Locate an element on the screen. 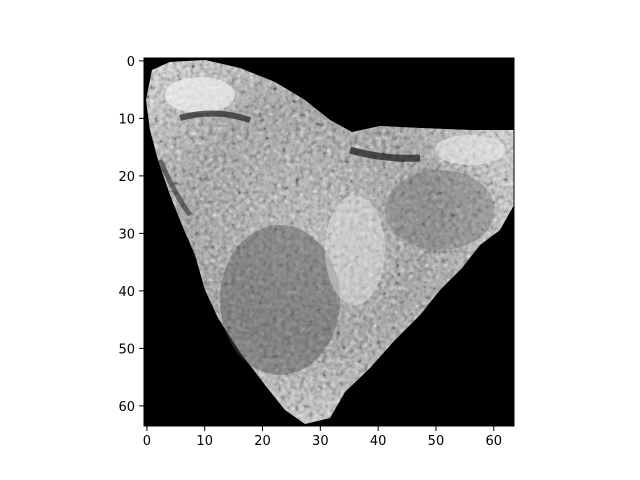 This screenshot has height=480, width=640. x-tick-label: 0 is located at coordinates (147, 441).